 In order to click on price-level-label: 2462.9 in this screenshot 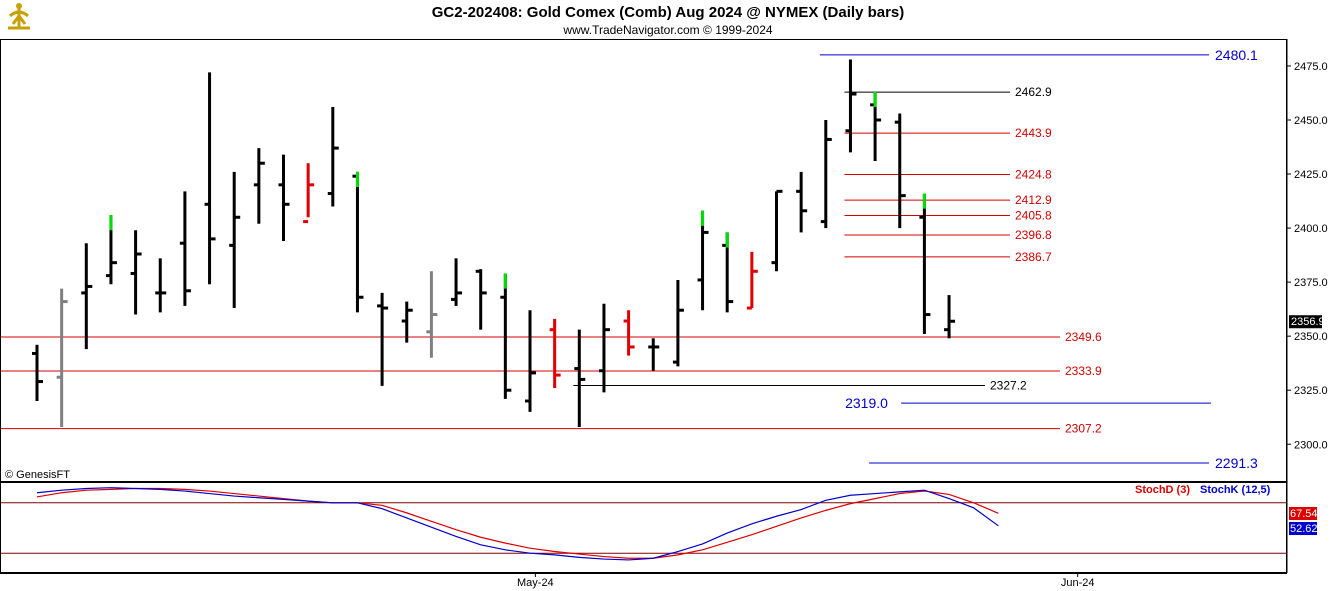, I will do `click(1033, 92)`.